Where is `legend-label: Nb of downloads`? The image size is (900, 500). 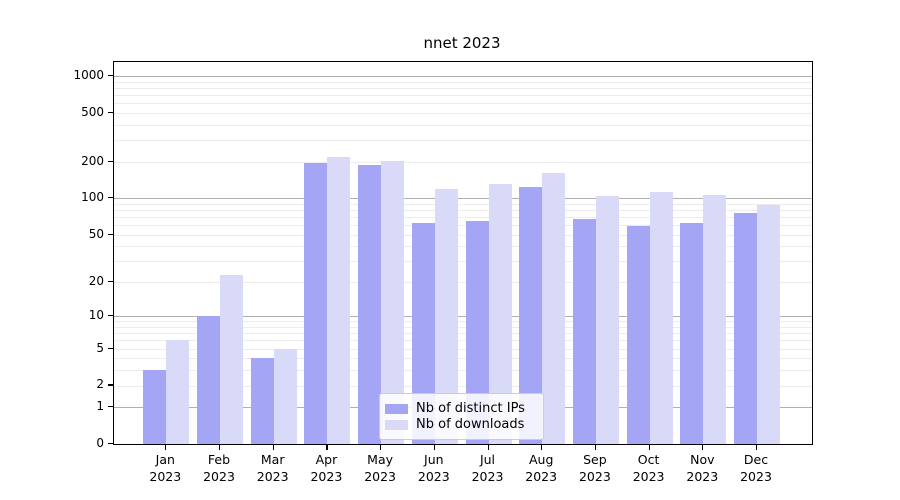
legend-label: Nb of downloads is located at coordinates (470, 424).